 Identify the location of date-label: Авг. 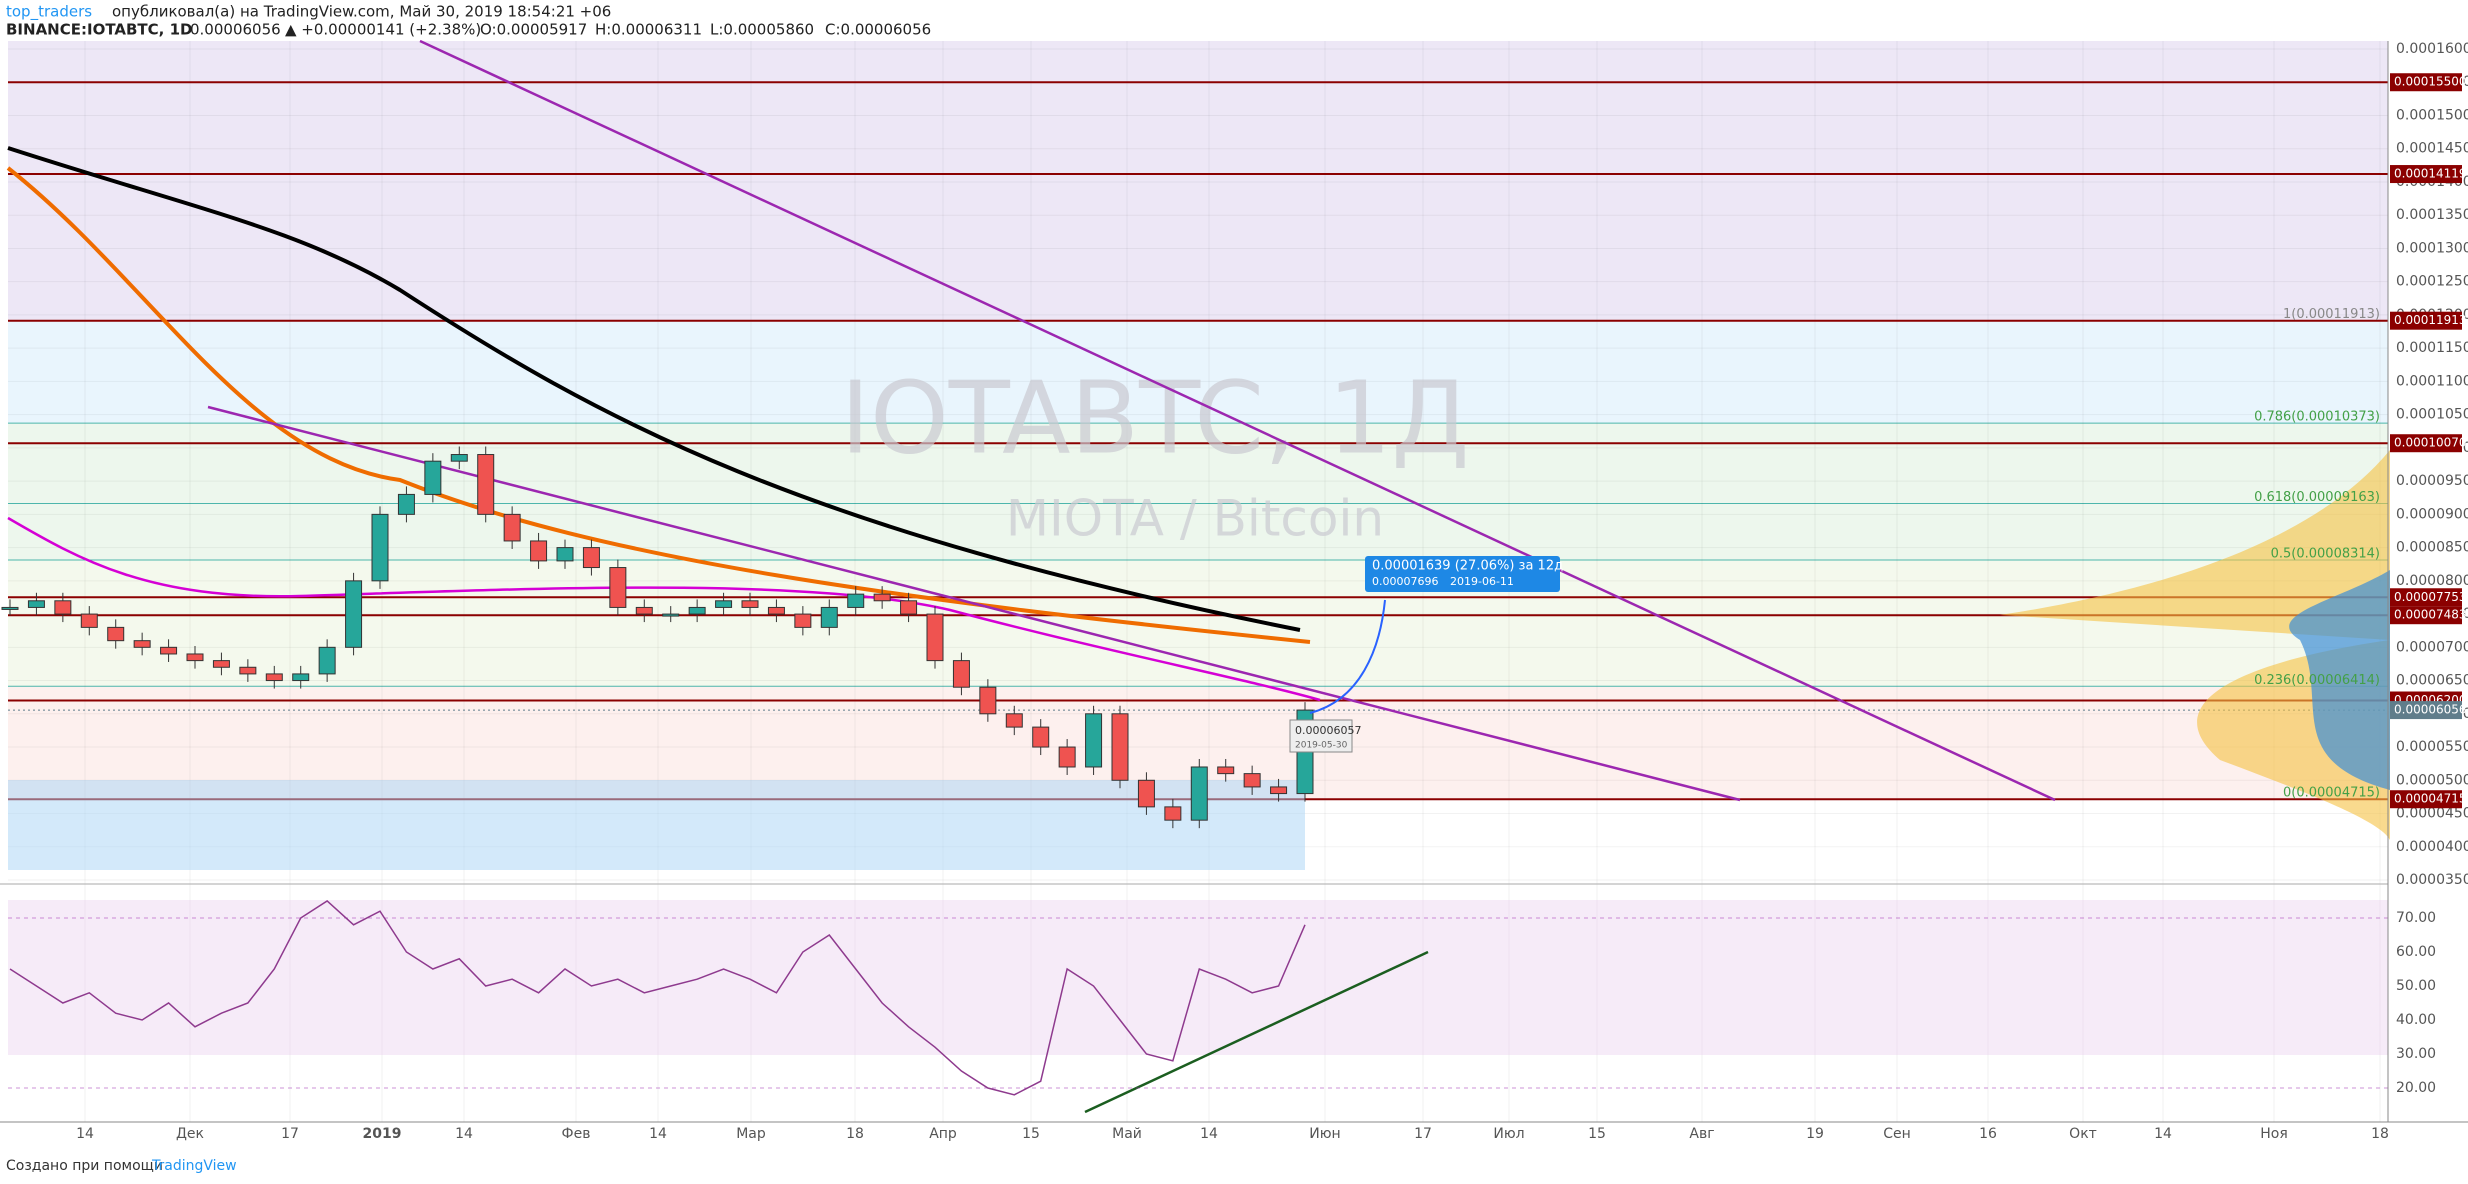
(1701, 1134).